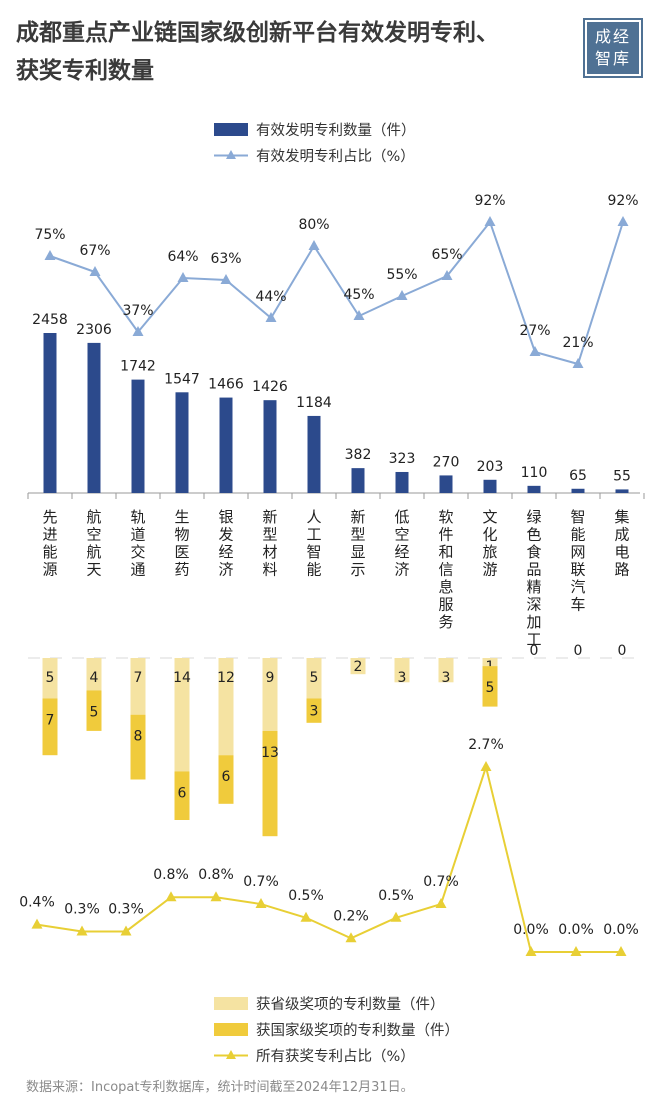  I want to click on bar-value-label: 382, so click(358, 455).